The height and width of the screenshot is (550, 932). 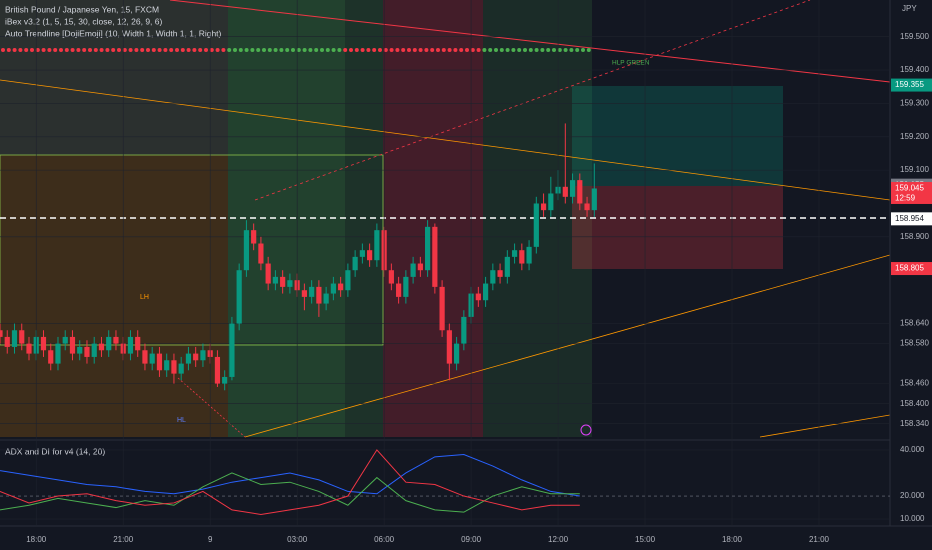 I want to click on y-tick-label: 158.580, so click(x=914, y=343).